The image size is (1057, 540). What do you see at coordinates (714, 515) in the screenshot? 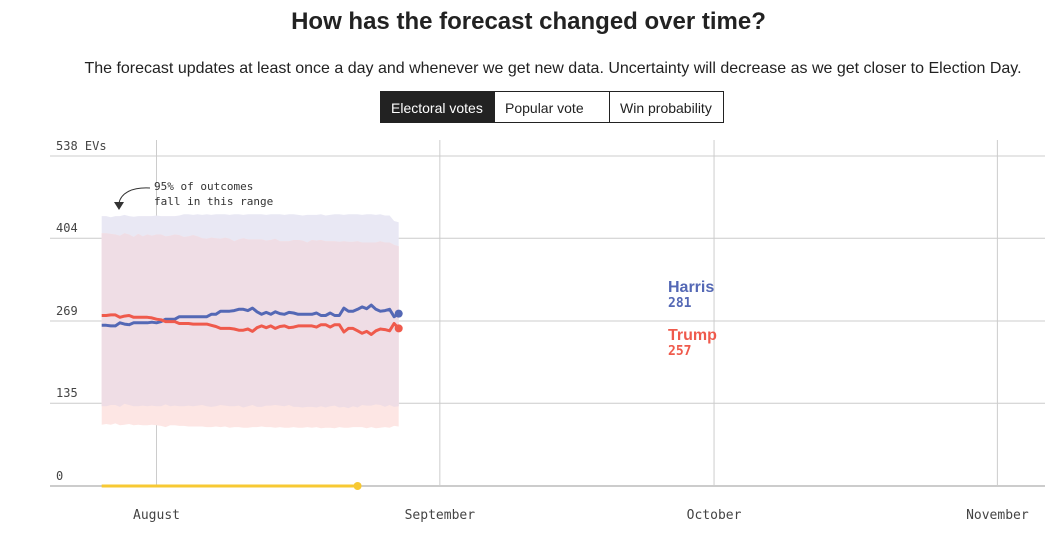
I see `x-tick-label: October` at bounding box center [714, 515].